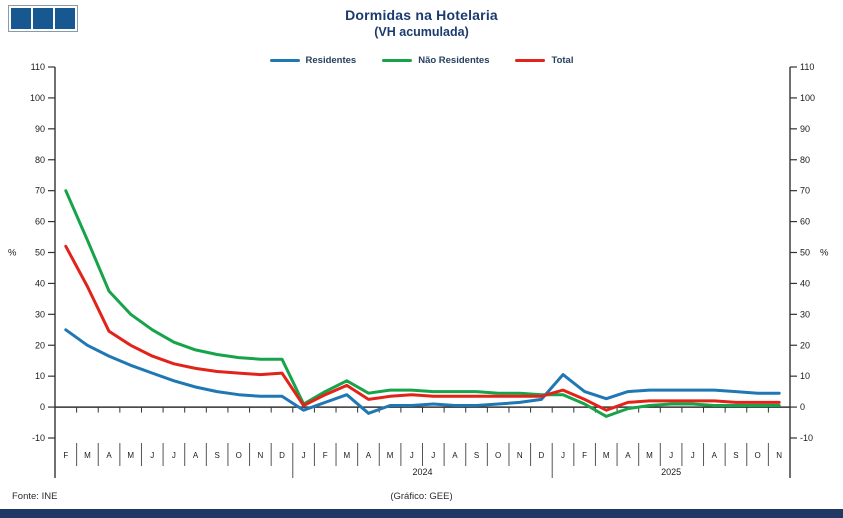  What do you see at coordinates (421, 513) in the screenshot?
I see `footer-bar` at bounding box center [421, 513].